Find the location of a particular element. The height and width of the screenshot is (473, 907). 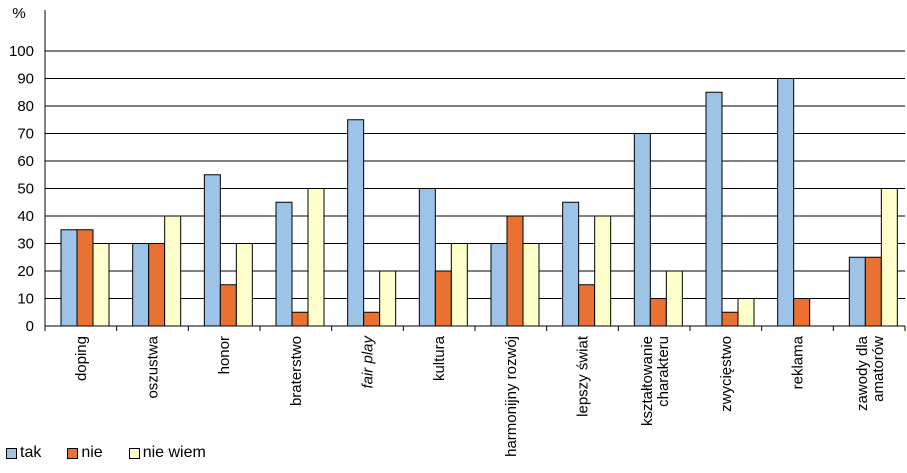

y-unit-label: % is located at coordinates (18, 13).